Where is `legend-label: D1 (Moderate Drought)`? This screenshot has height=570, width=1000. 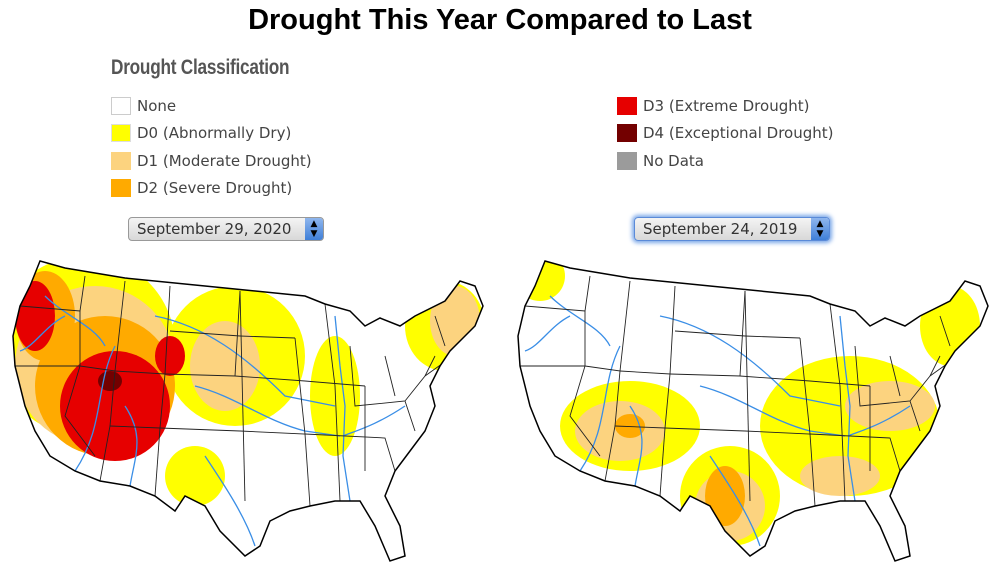 legend-label: D1 (Moderate Drought) is located at coordinates (224, 160).